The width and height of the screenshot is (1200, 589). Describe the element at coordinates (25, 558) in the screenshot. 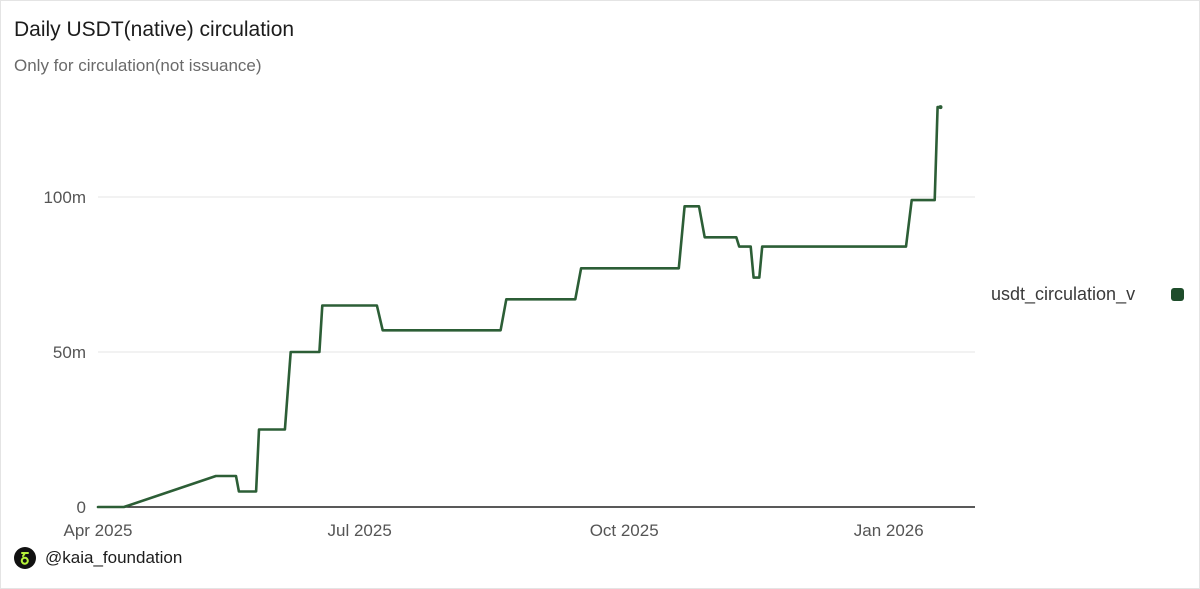

I see `kaia-logo-icon` at that location.